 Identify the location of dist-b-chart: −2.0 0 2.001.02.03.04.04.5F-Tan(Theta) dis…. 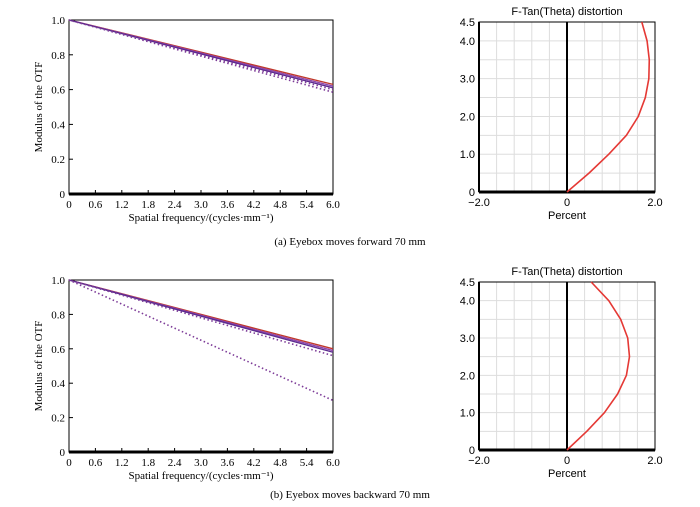
(561, 373).